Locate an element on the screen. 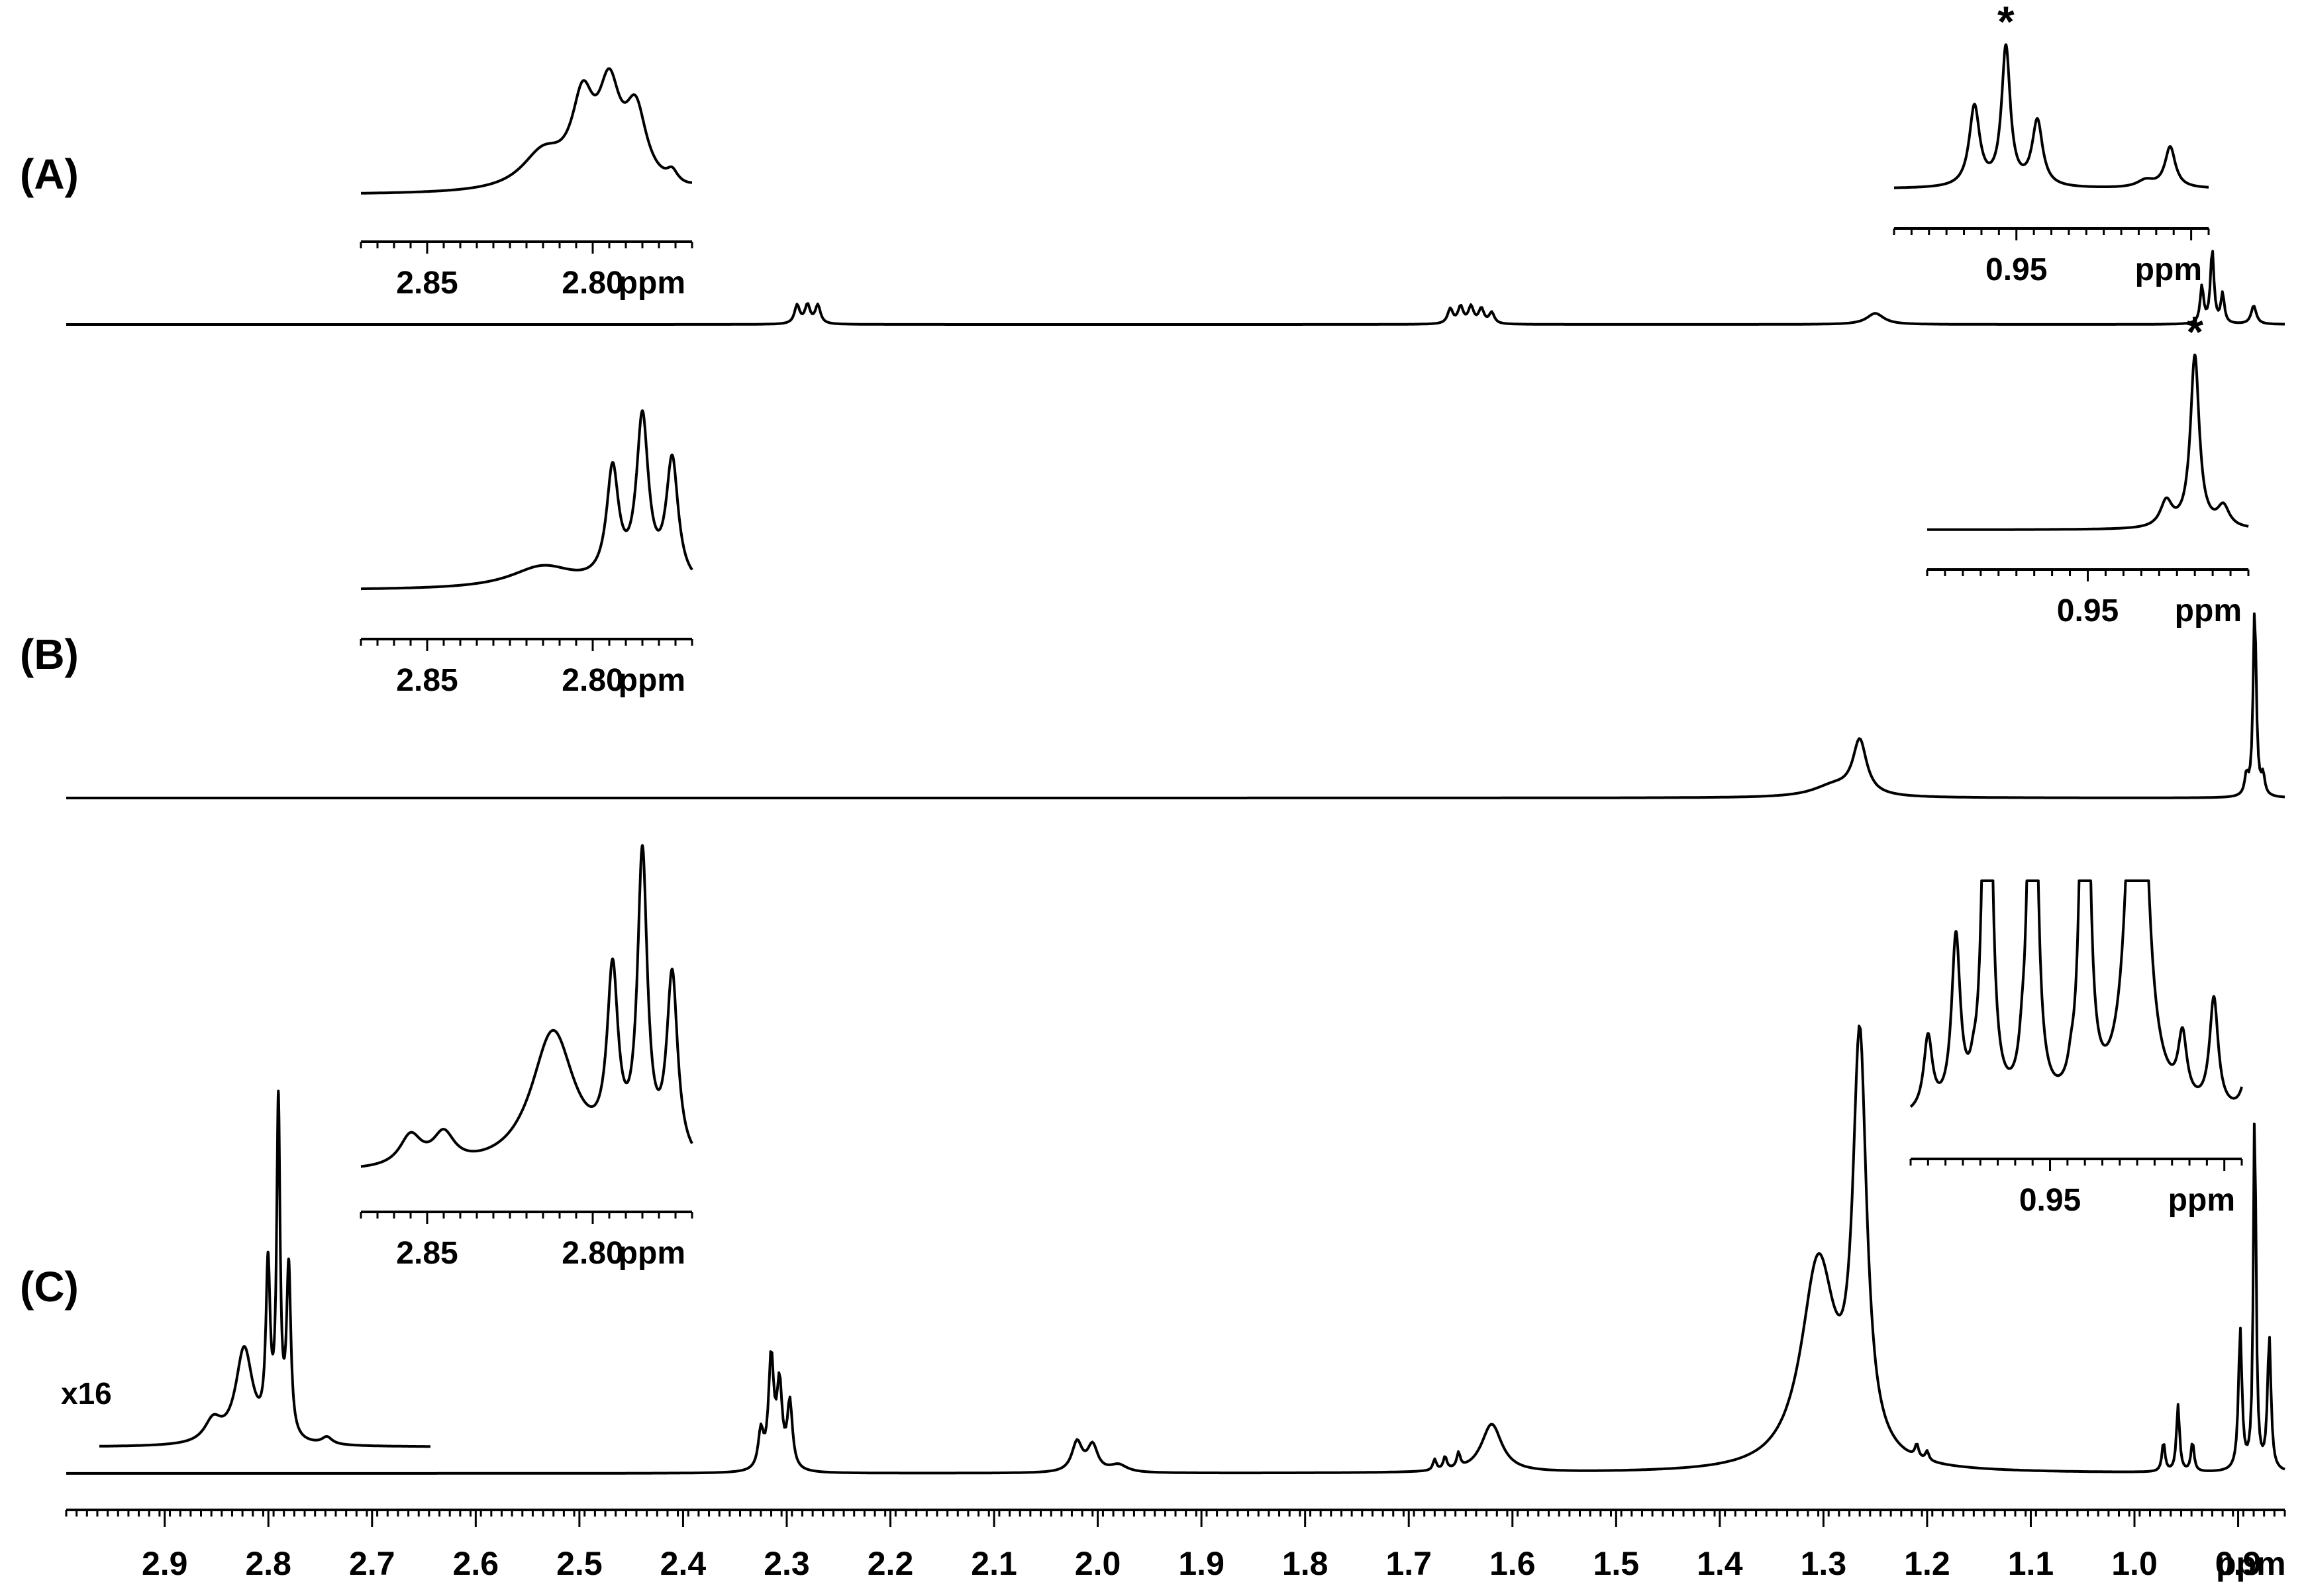 This screenshot has width=2304, height=1596. spectrum-a-label: (A) is located at coordinates (49, 174).